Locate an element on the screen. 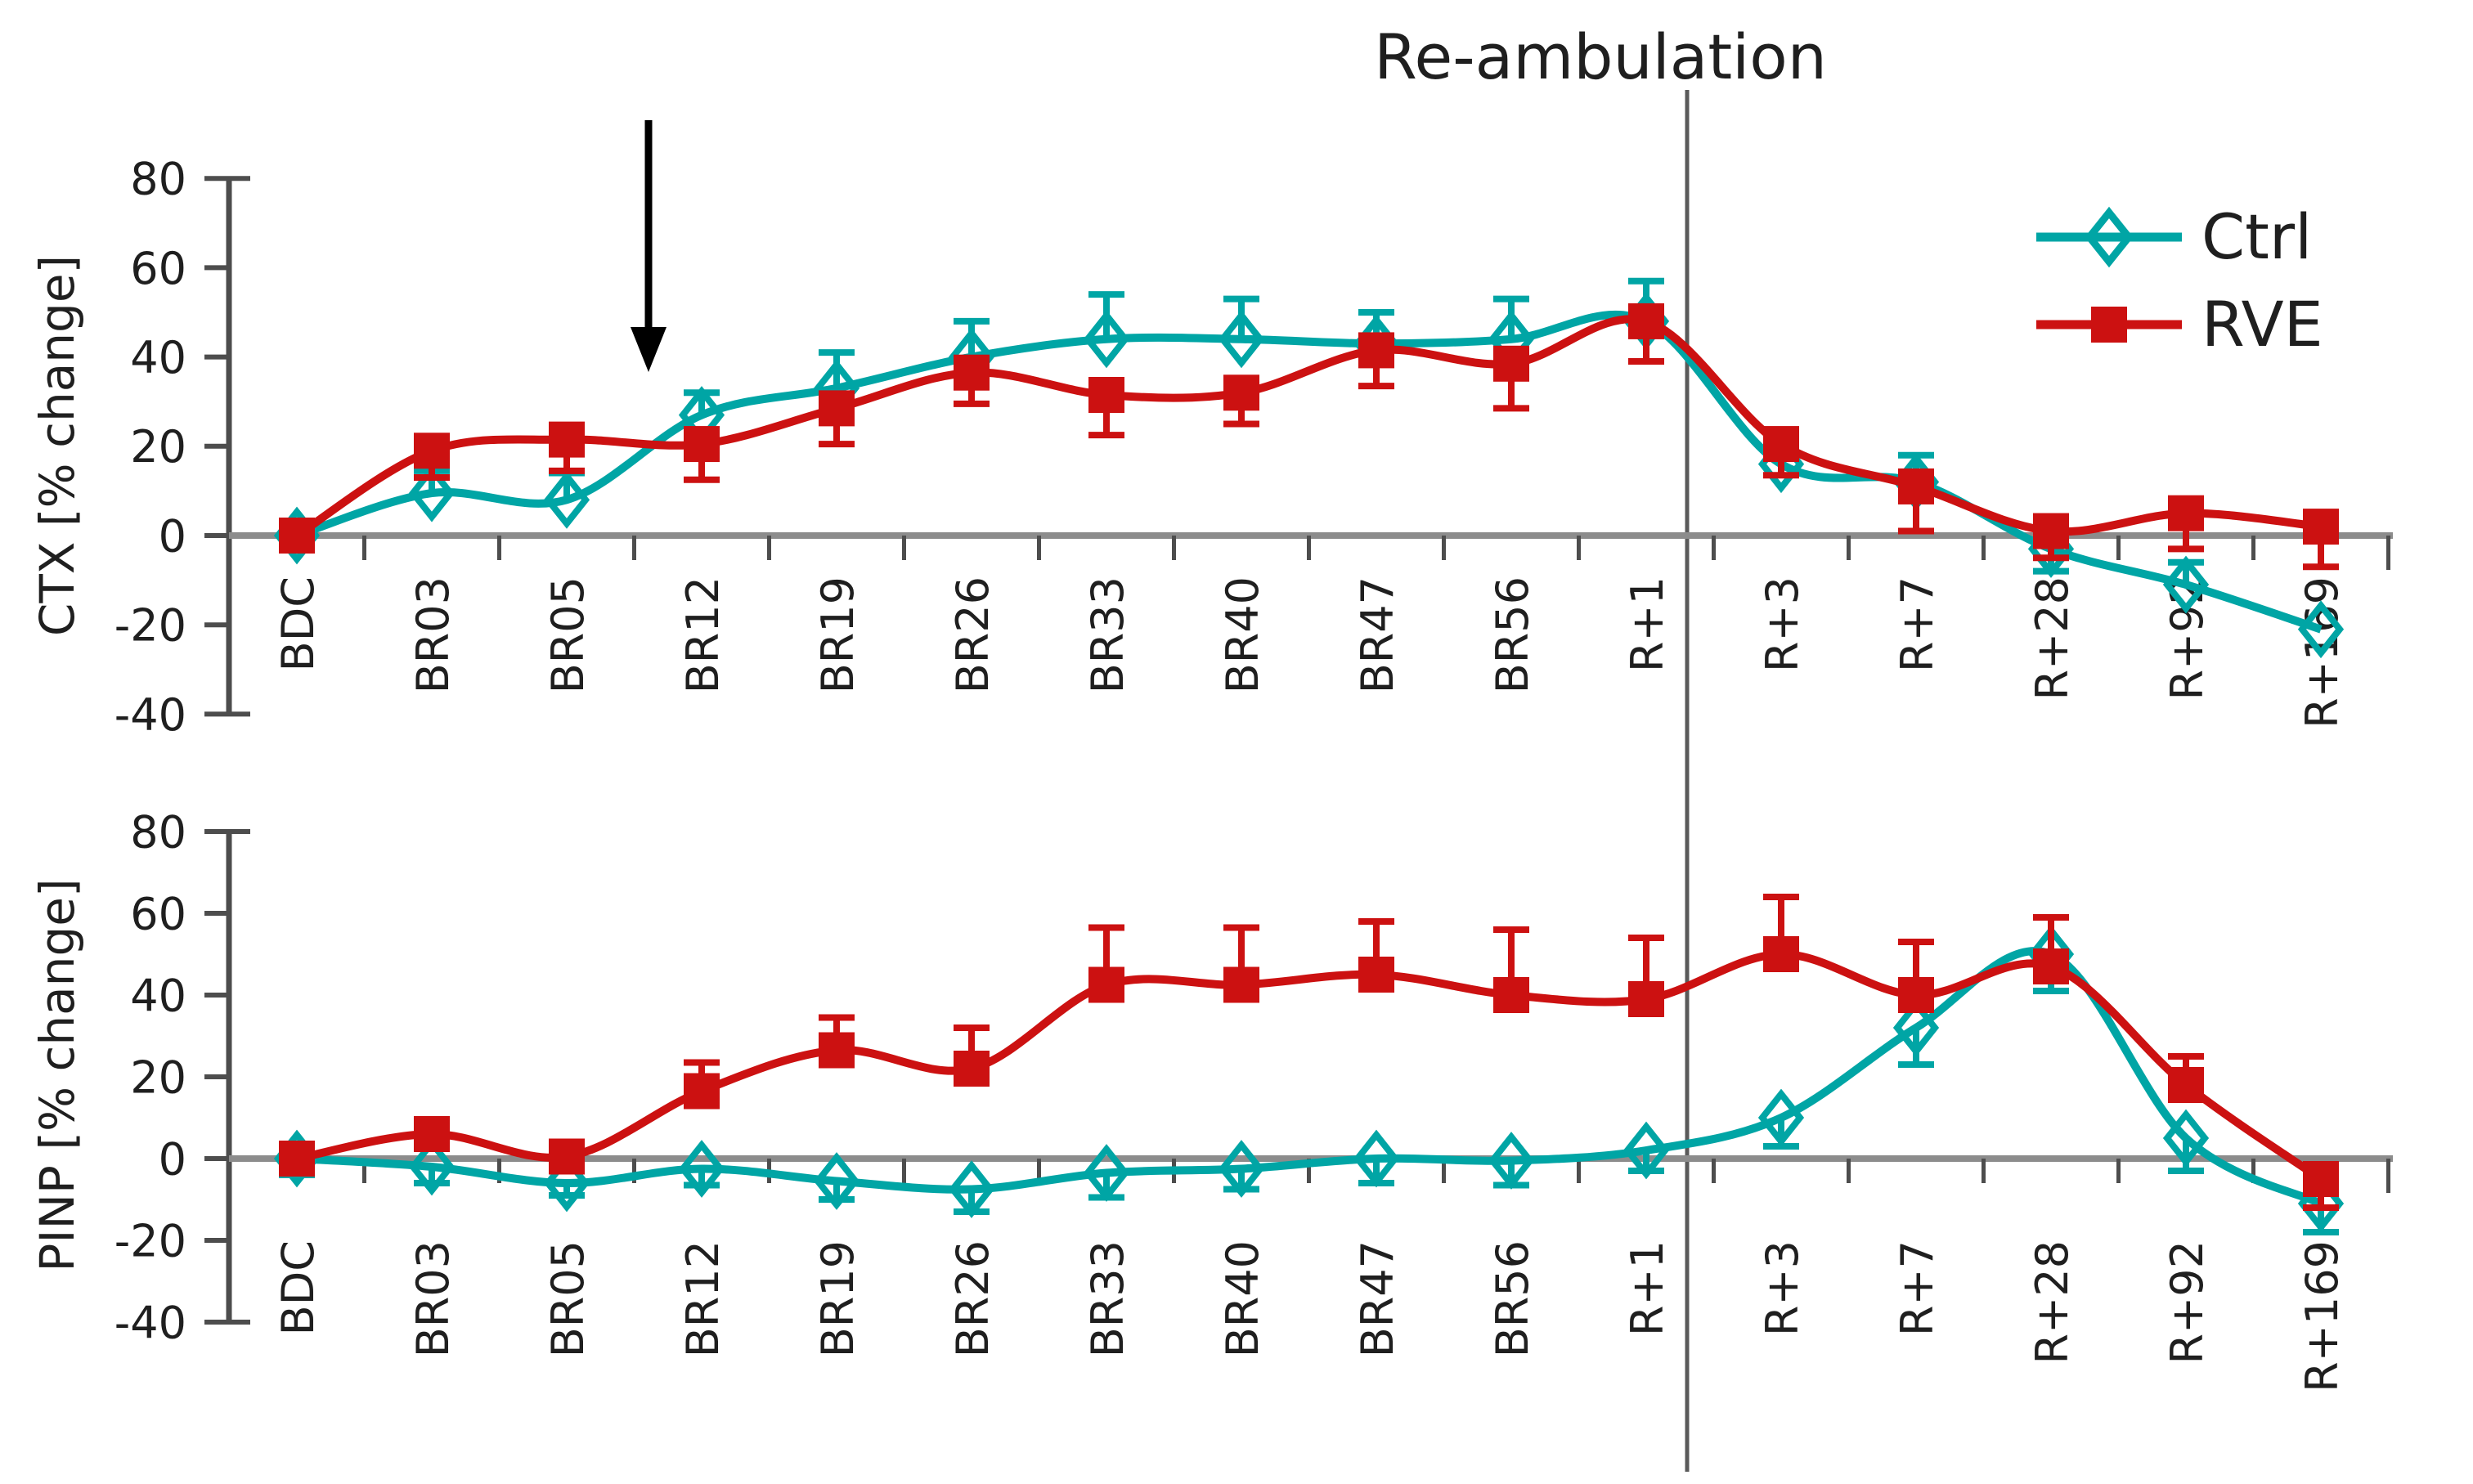  legend: Ctrl RVE is located at coordinates (2179, 280).